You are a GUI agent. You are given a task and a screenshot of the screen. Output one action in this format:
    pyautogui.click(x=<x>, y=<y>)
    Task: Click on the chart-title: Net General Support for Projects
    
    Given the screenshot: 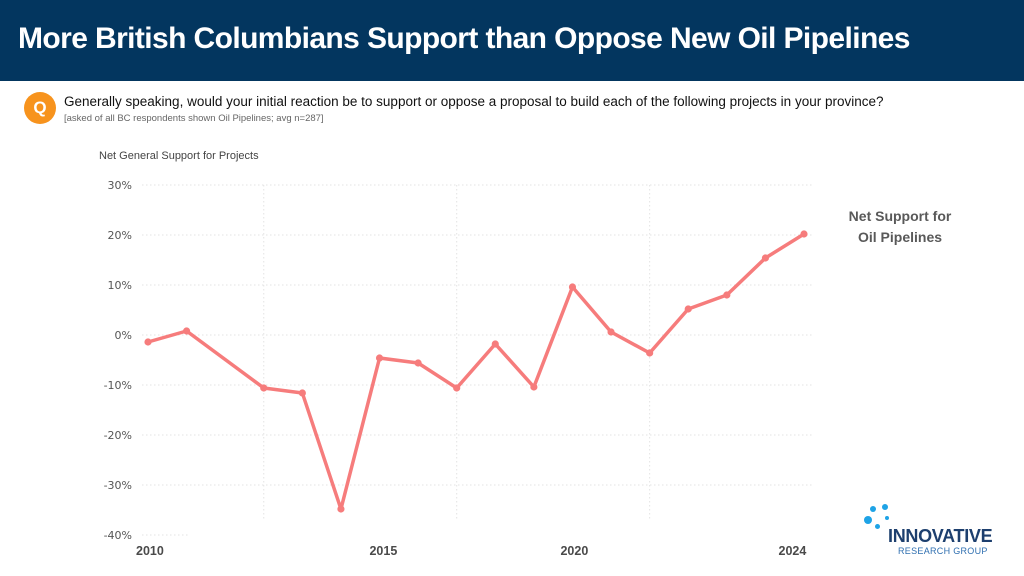 What is the action you would take?
    pyautogui.click(x=179, y=156)
    